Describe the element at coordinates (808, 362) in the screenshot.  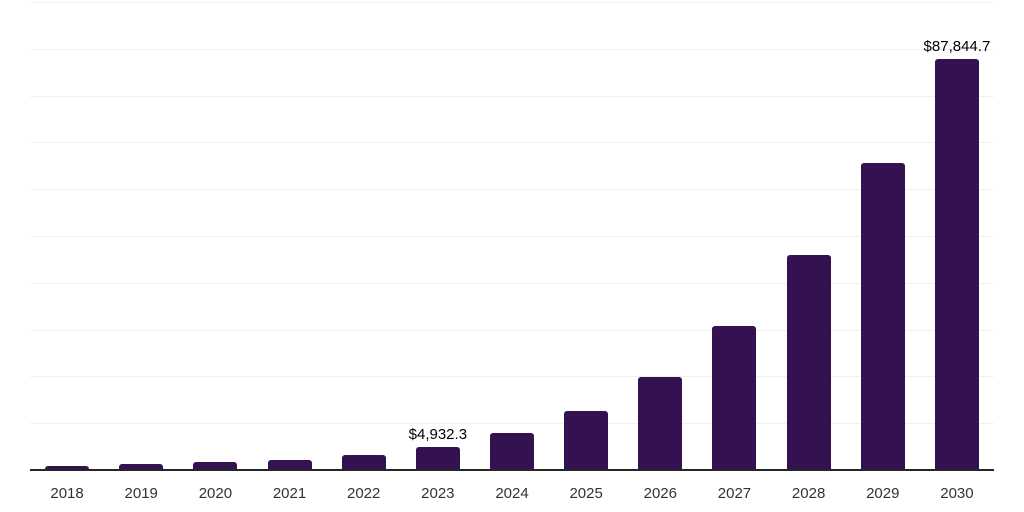
I see `bar-2028` at that location.